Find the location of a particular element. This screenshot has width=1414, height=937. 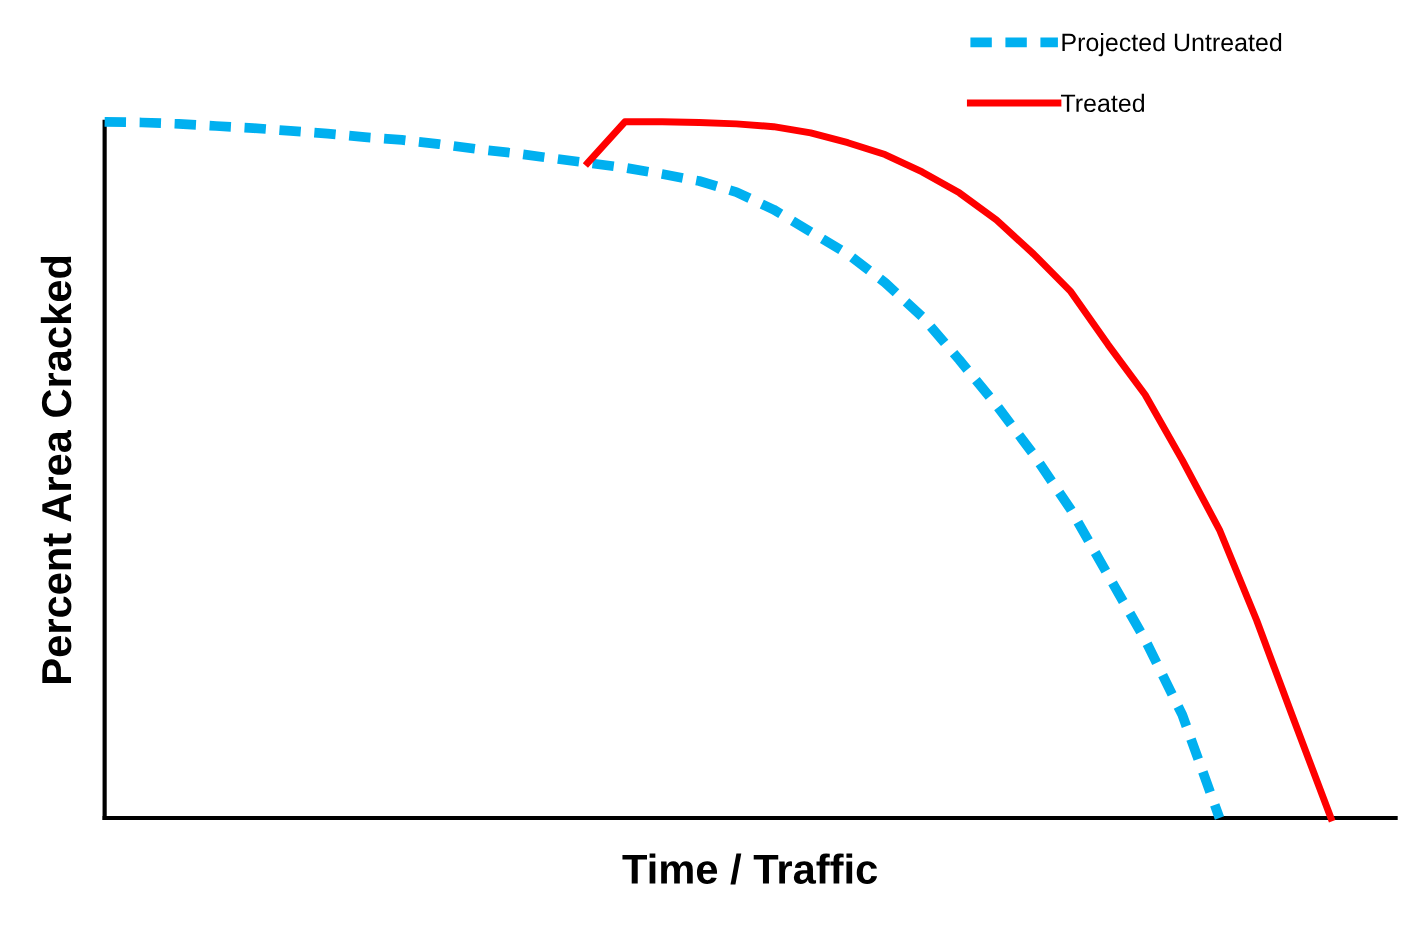

legend-label: Projected Untreated is located at coordinates (1172, 44).